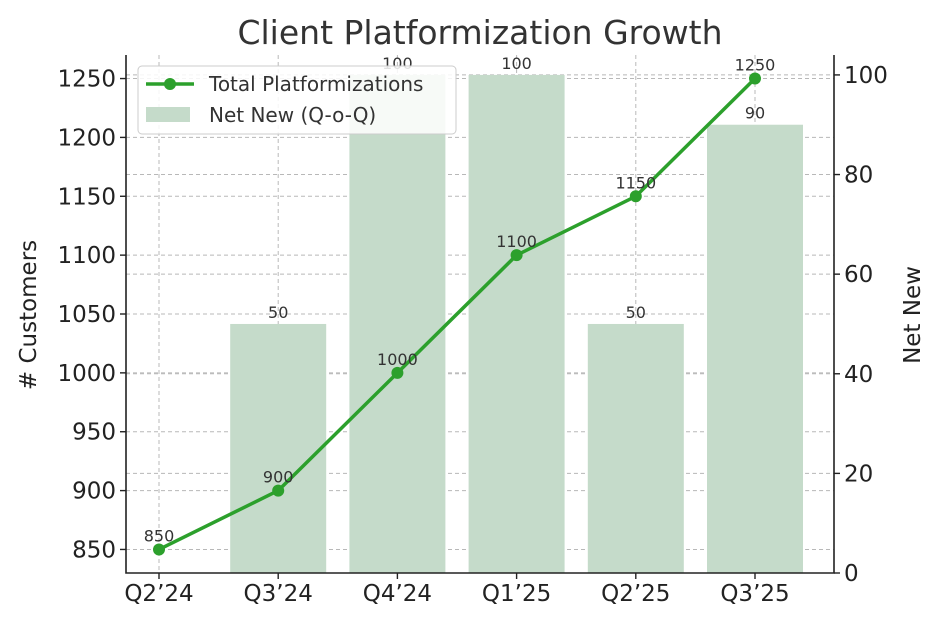 Image resolution: width=944 pixels, height=623 pixels. Describe the element at coordinates (858, 275) in the screenshot. I see `y-tick-label-right: 60` at that location.